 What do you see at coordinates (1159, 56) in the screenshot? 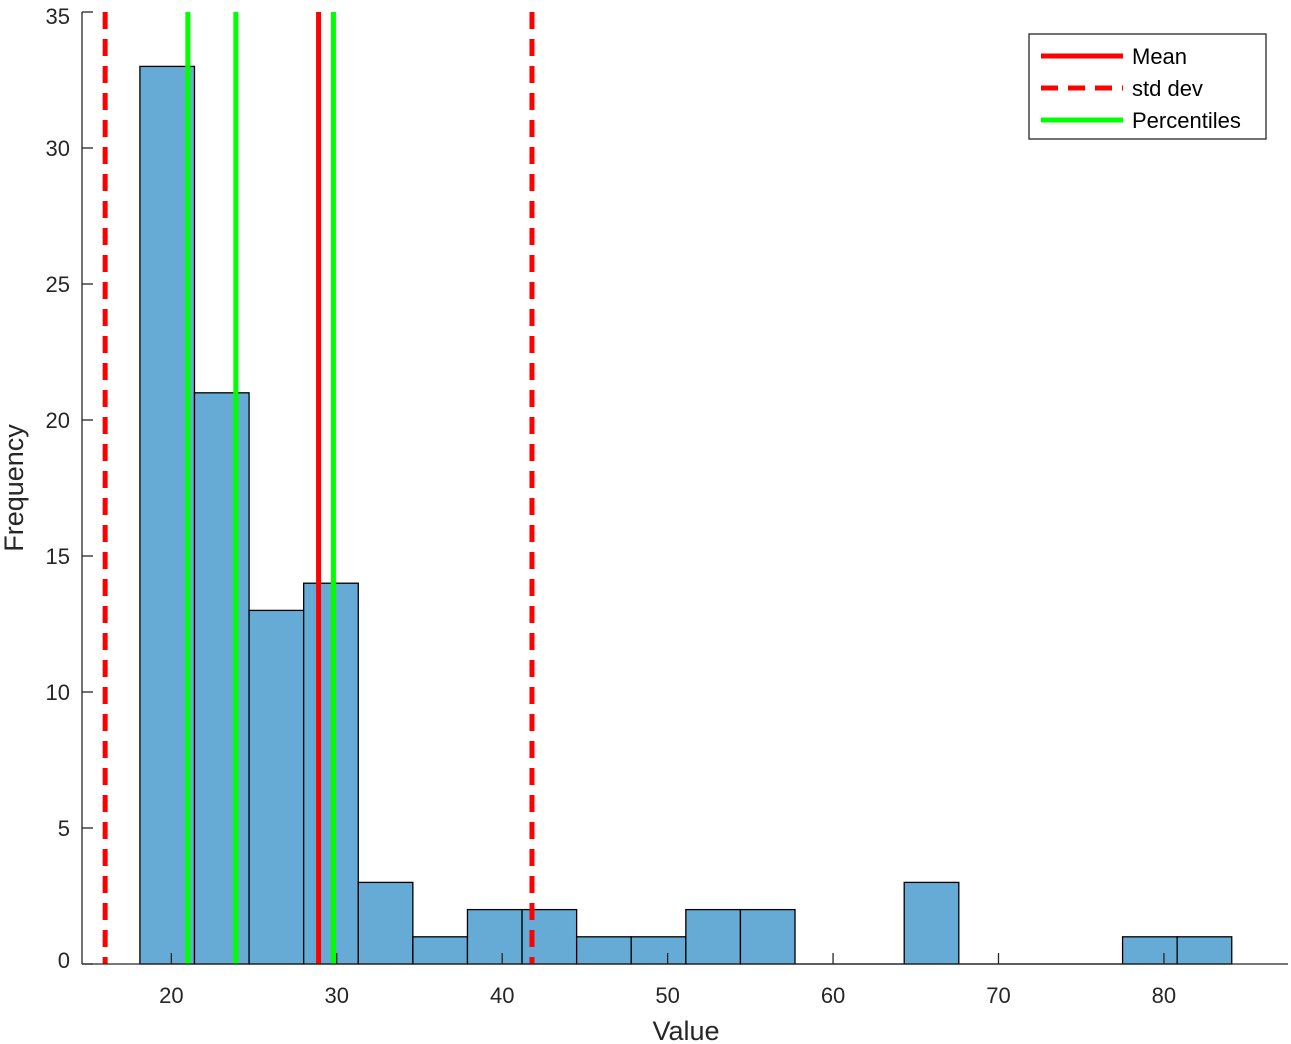
I see `legend-label: Mean` at bounding box center [1159, 56].